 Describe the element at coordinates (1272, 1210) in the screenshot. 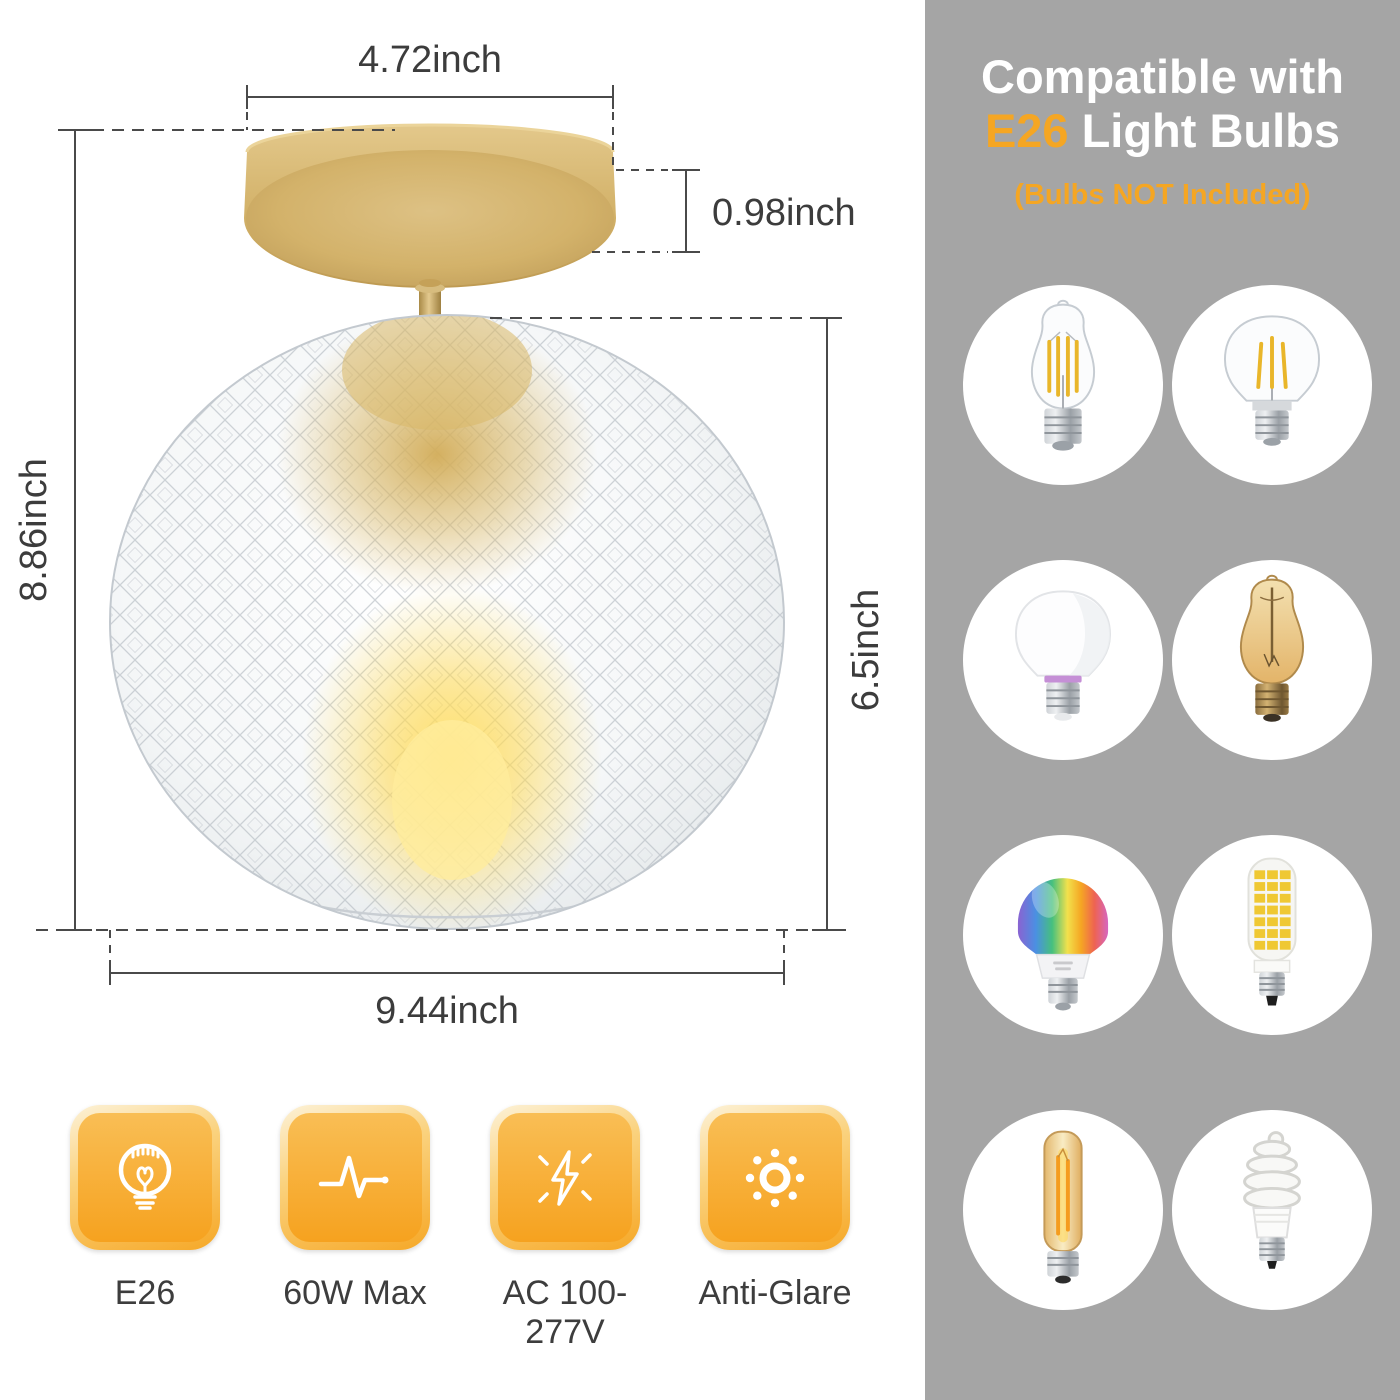

I see `spiral-cfl-bulb-image` at that location.